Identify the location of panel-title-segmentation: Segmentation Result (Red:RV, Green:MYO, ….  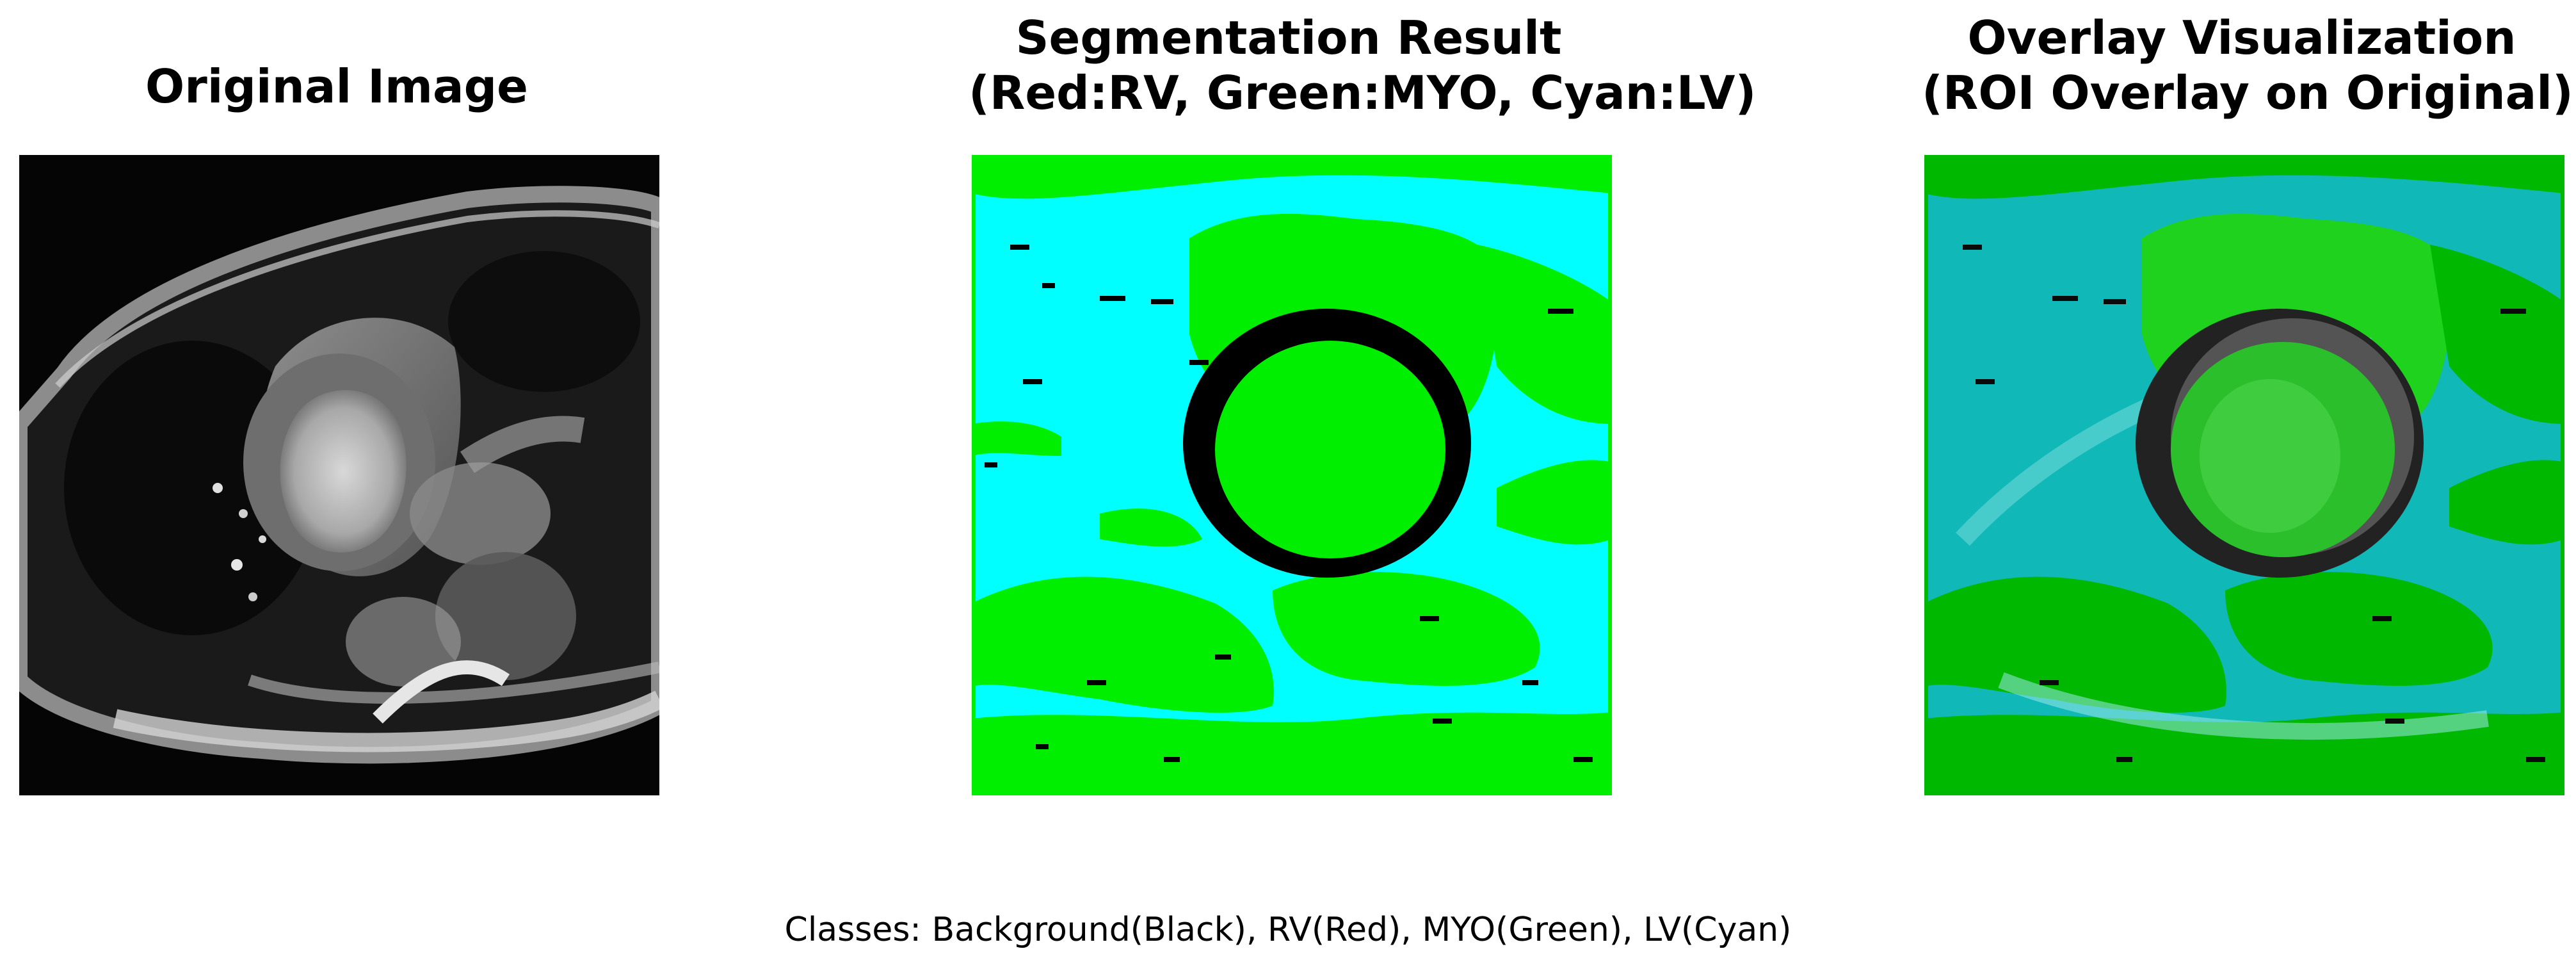
(1363, 65).